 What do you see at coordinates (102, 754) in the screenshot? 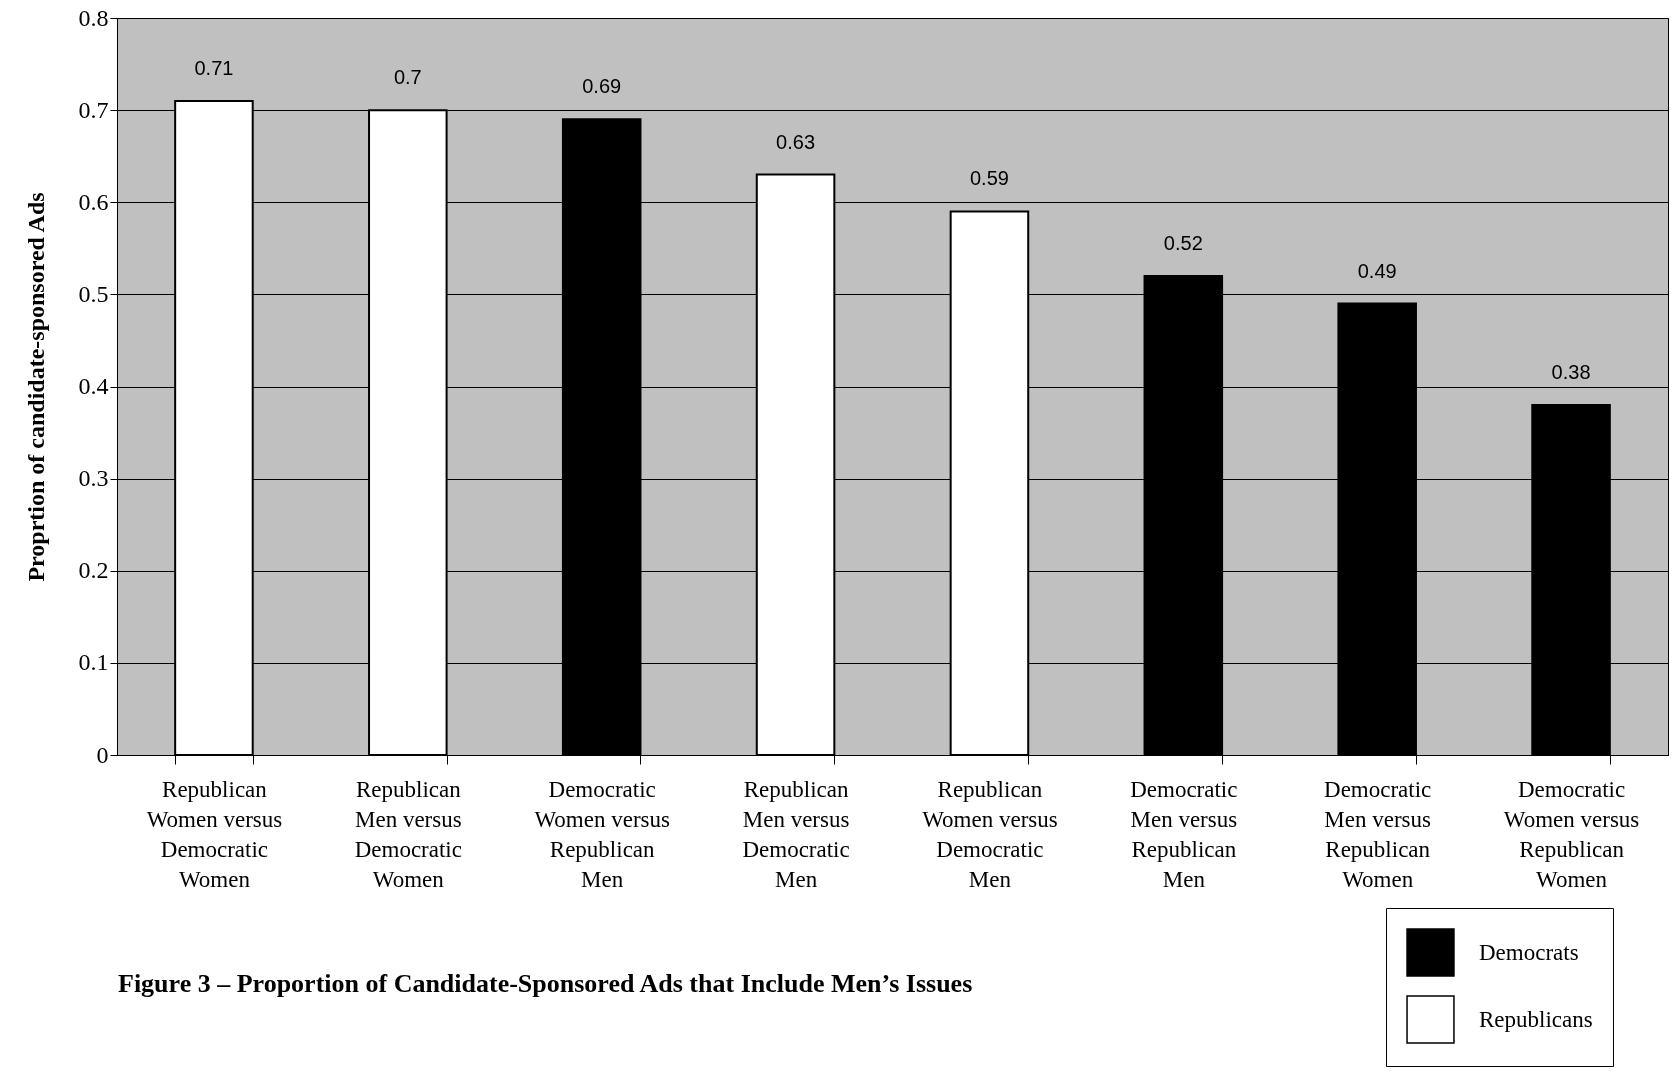
I see `y-tick-label: 0` at bounding box center [102, 754].